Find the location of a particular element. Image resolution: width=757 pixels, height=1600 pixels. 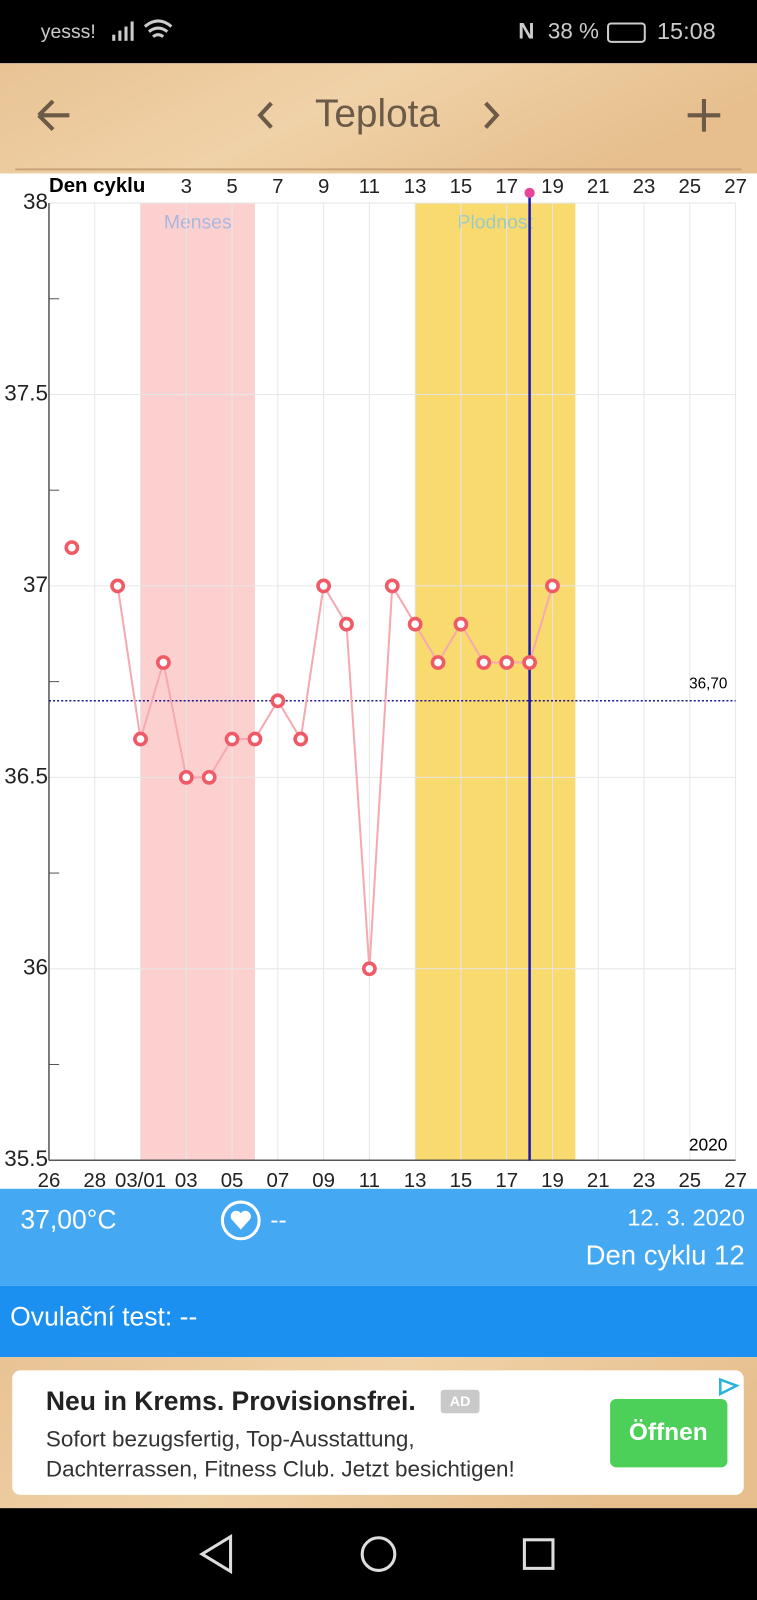

ad-card is located at coordinates (378, 1432).